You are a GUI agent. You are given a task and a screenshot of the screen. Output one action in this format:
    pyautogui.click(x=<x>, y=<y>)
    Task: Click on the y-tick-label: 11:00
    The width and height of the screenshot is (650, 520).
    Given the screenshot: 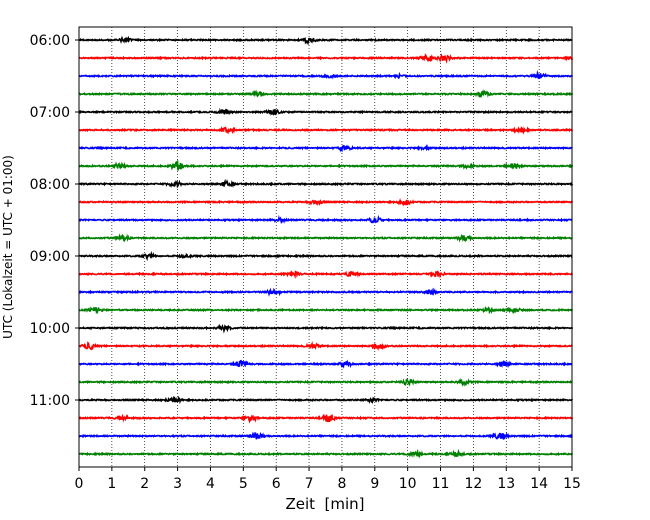 What is the action you would take?
    pyautogui.click(x=50, y=401)
    